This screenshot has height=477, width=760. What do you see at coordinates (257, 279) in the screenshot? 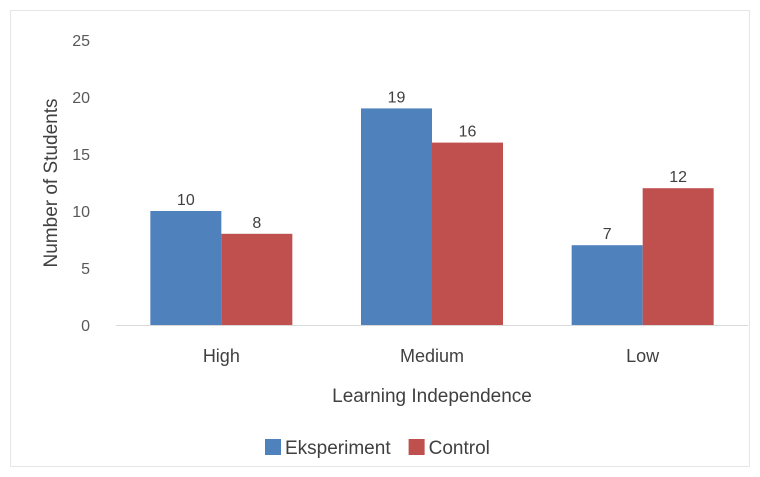
I see `bar-control-high` at bounding box center [257, 279].